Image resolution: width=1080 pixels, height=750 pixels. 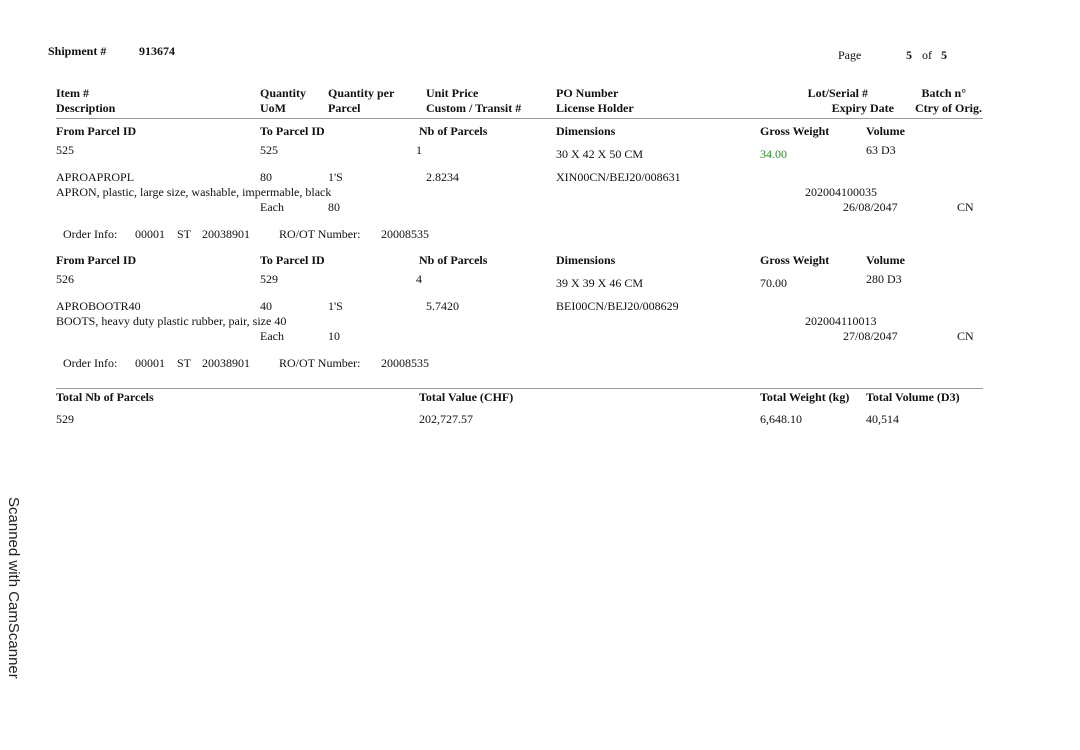 I want to click on page-current: 5, so click(x=909, y=55).